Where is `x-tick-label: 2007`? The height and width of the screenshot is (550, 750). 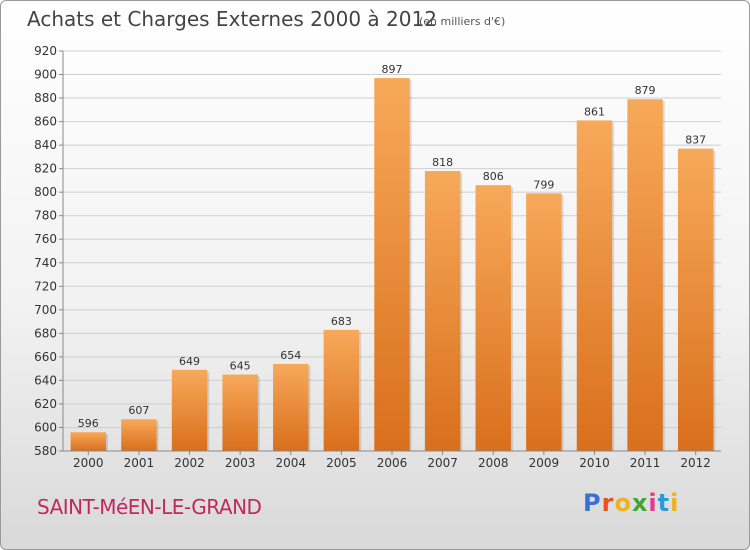
x-tick-label: 2007 is located at coordinates (442, 463).